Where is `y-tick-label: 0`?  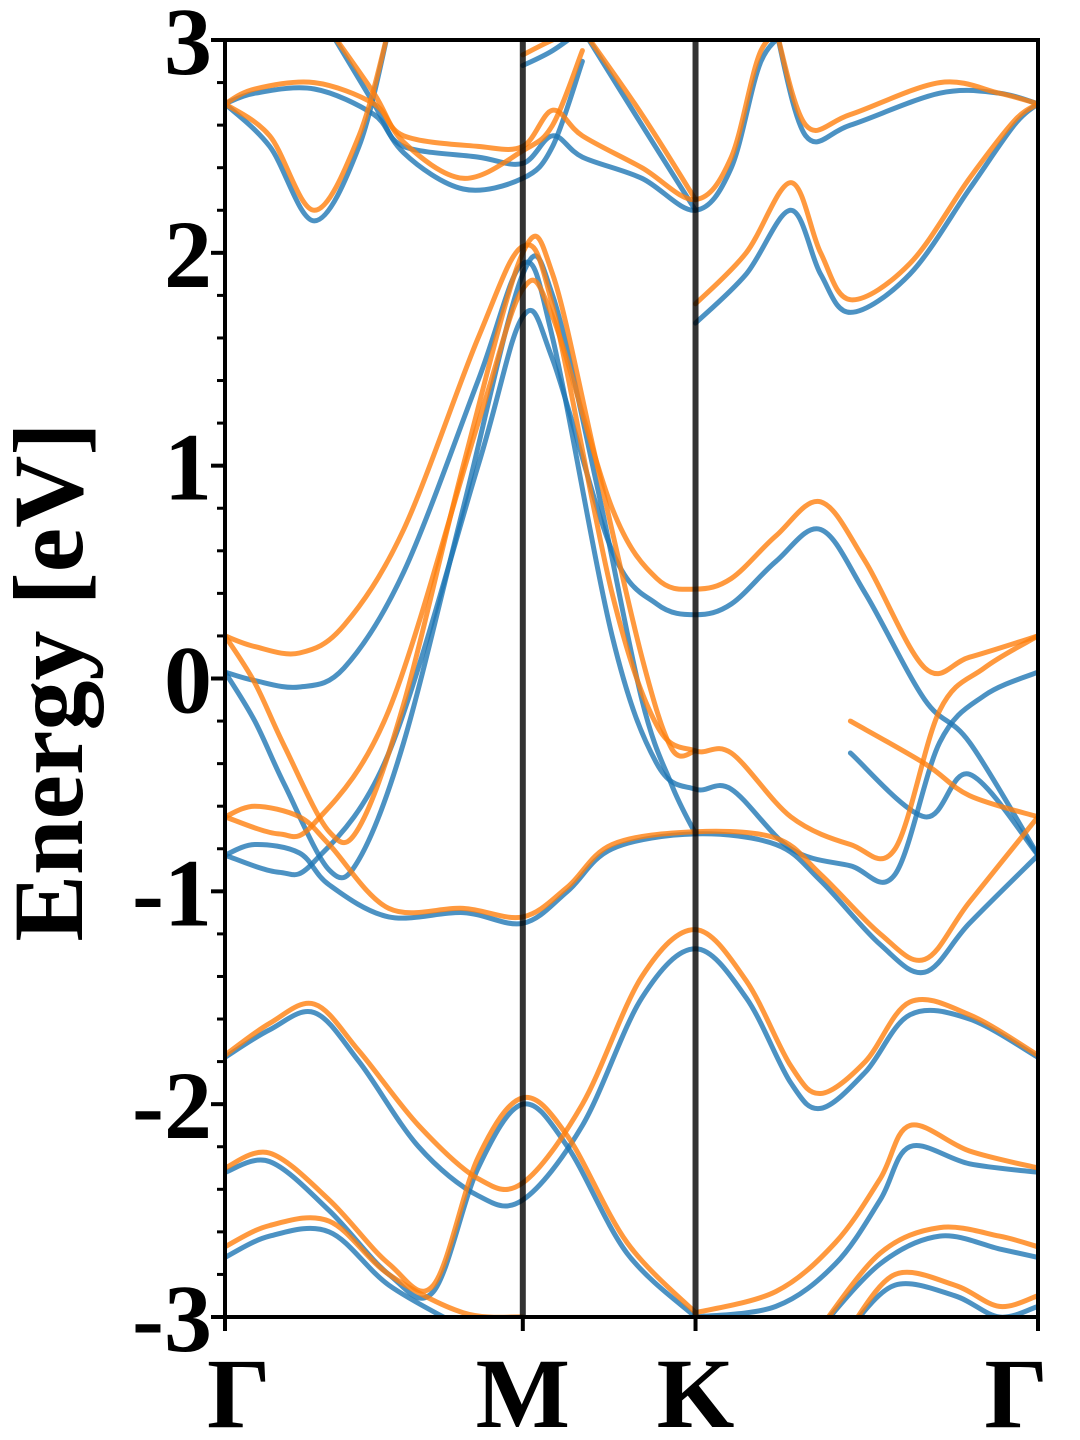 y-tick-label: 0 is located at coordinates (188, 680).